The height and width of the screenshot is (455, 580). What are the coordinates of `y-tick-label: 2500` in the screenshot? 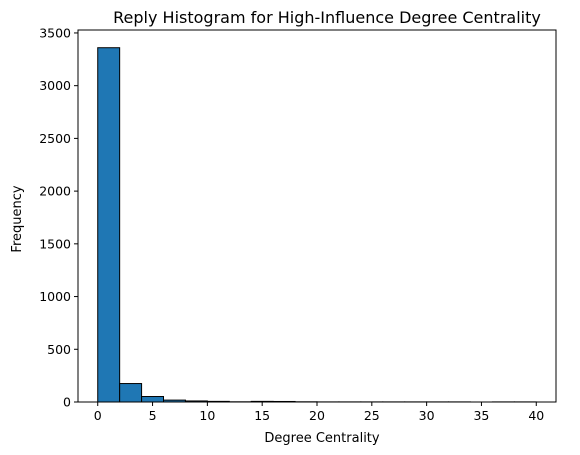 It's located at (55, 138).